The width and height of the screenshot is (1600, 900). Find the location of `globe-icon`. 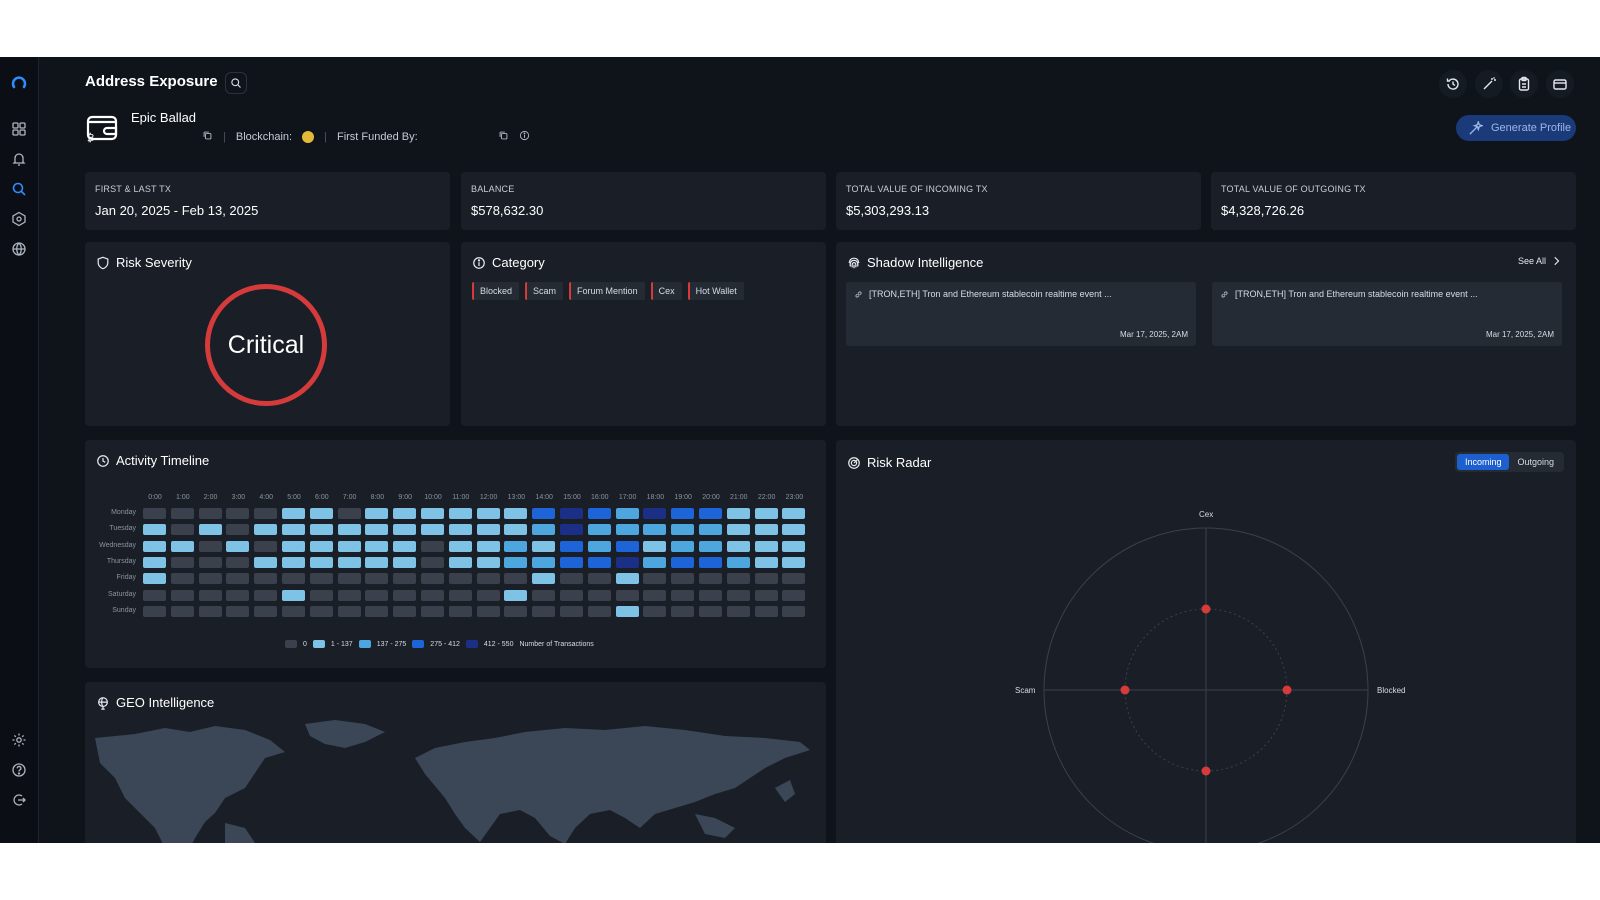

globe-icon is located at coordinates (19, 249).